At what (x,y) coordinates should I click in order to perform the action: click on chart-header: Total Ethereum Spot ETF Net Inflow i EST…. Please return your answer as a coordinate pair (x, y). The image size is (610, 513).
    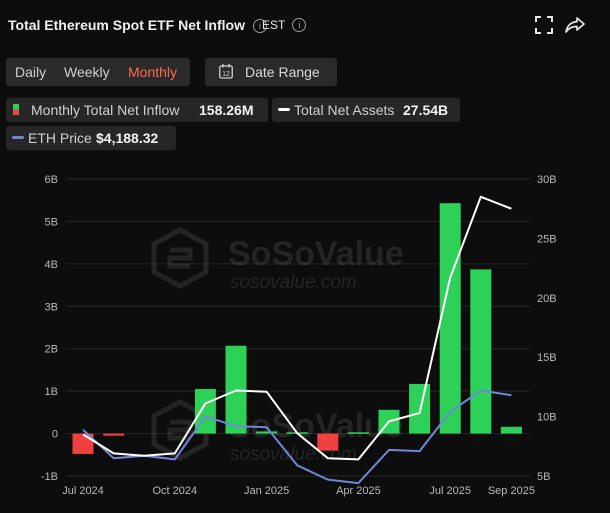
    Looking at the image, I should click on (305, 25).